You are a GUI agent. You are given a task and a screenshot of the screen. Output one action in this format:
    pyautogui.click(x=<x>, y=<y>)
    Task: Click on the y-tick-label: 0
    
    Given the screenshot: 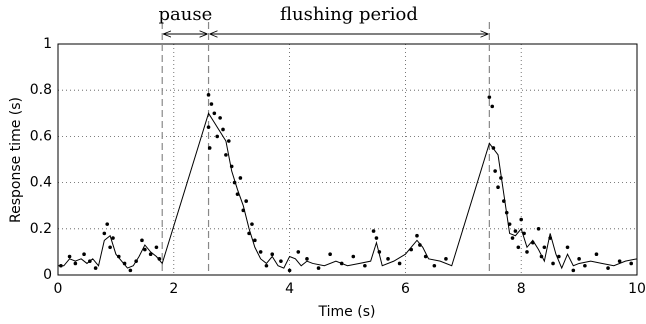 What is the action you would take?
    pyautogui.click(x=47, y=275)
    